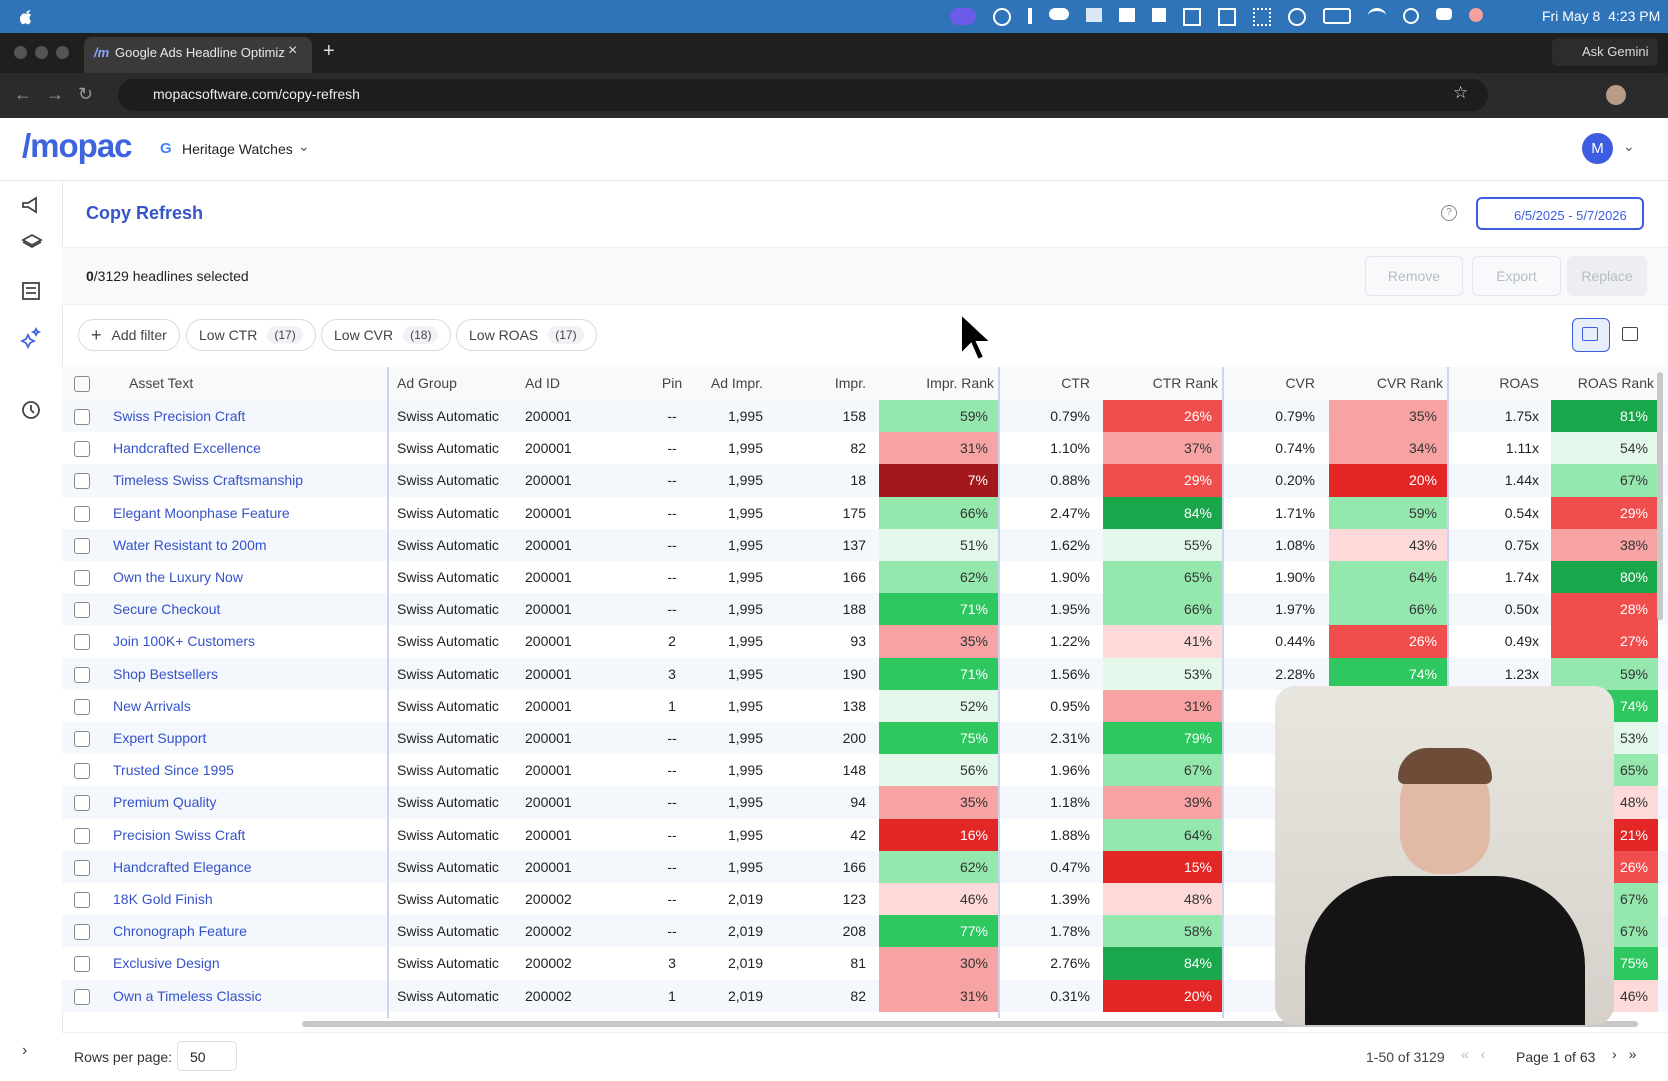 This screenshot has height=1081, width=1668. I want to click on rank-cell: 7%, so click(938, 480).